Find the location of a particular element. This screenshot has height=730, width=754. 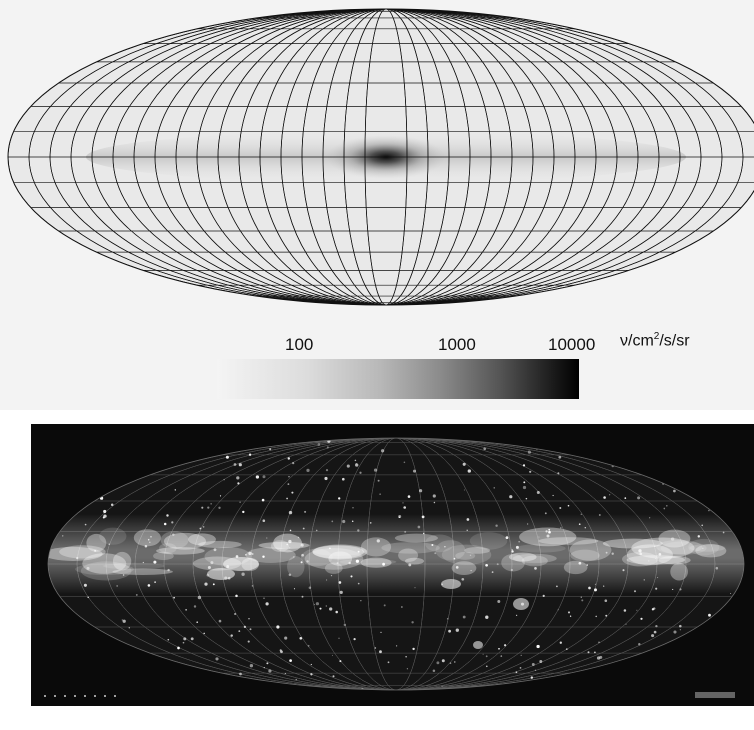

colorbar-tick-10000: 10000 is located at coordinates (572, 344).